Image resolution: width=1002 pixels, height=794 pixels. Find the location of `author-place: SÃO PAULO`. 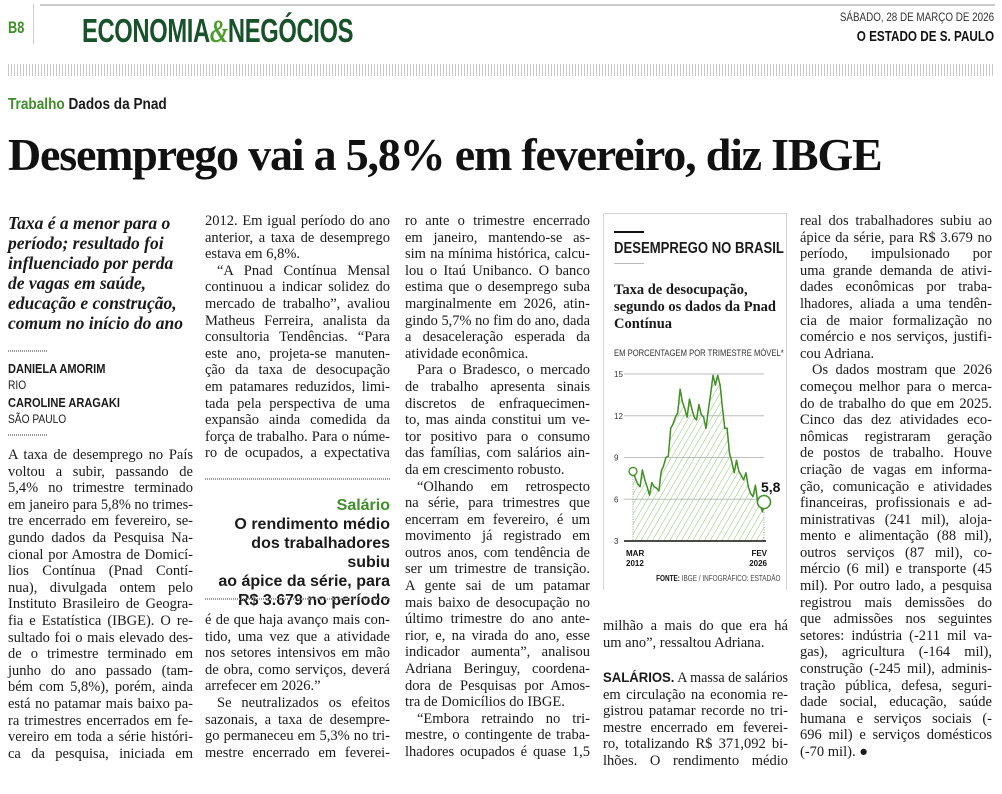

author-place: SÃO PAULO is located at coordinates (37, 419).